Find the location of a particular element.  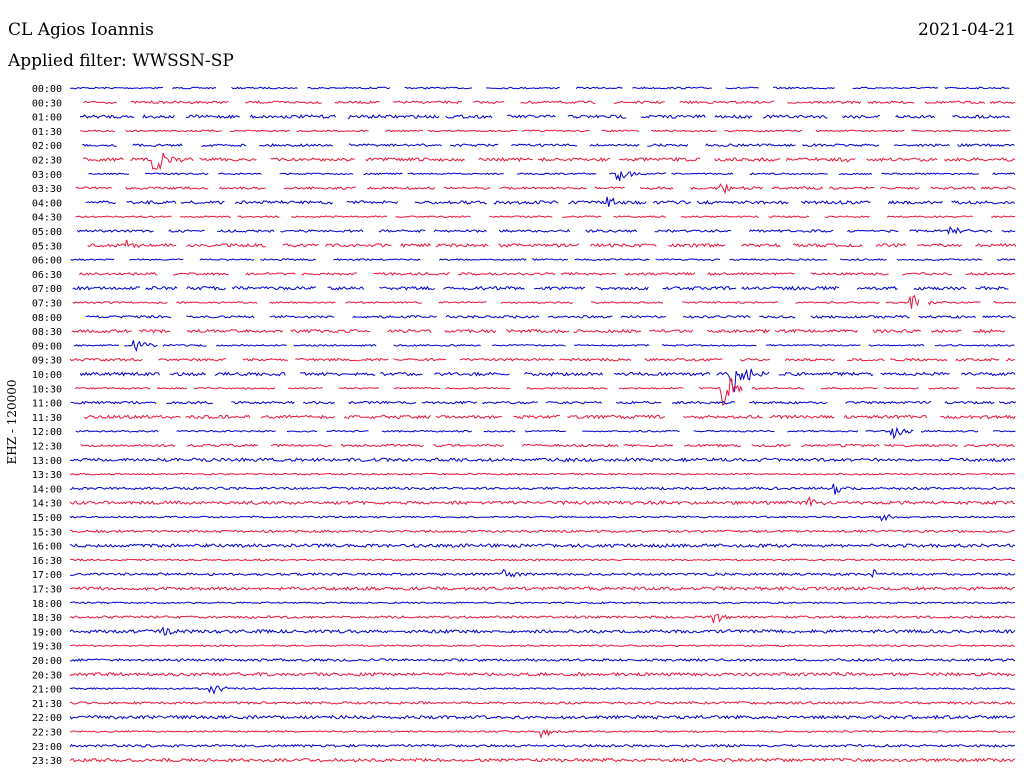

row-time-label: 02:00 is located at coordinates (47, 146).